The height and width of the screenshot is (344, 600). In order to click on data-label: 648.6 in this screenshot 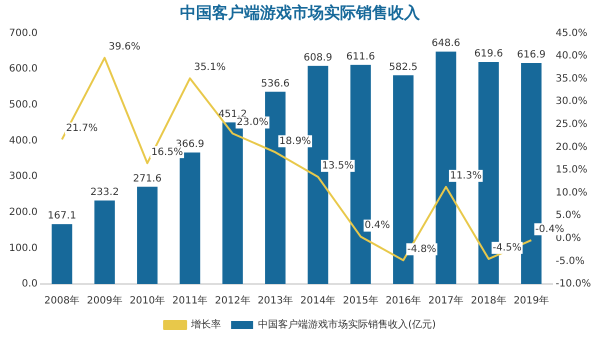, I will do `click(446, 44)`.